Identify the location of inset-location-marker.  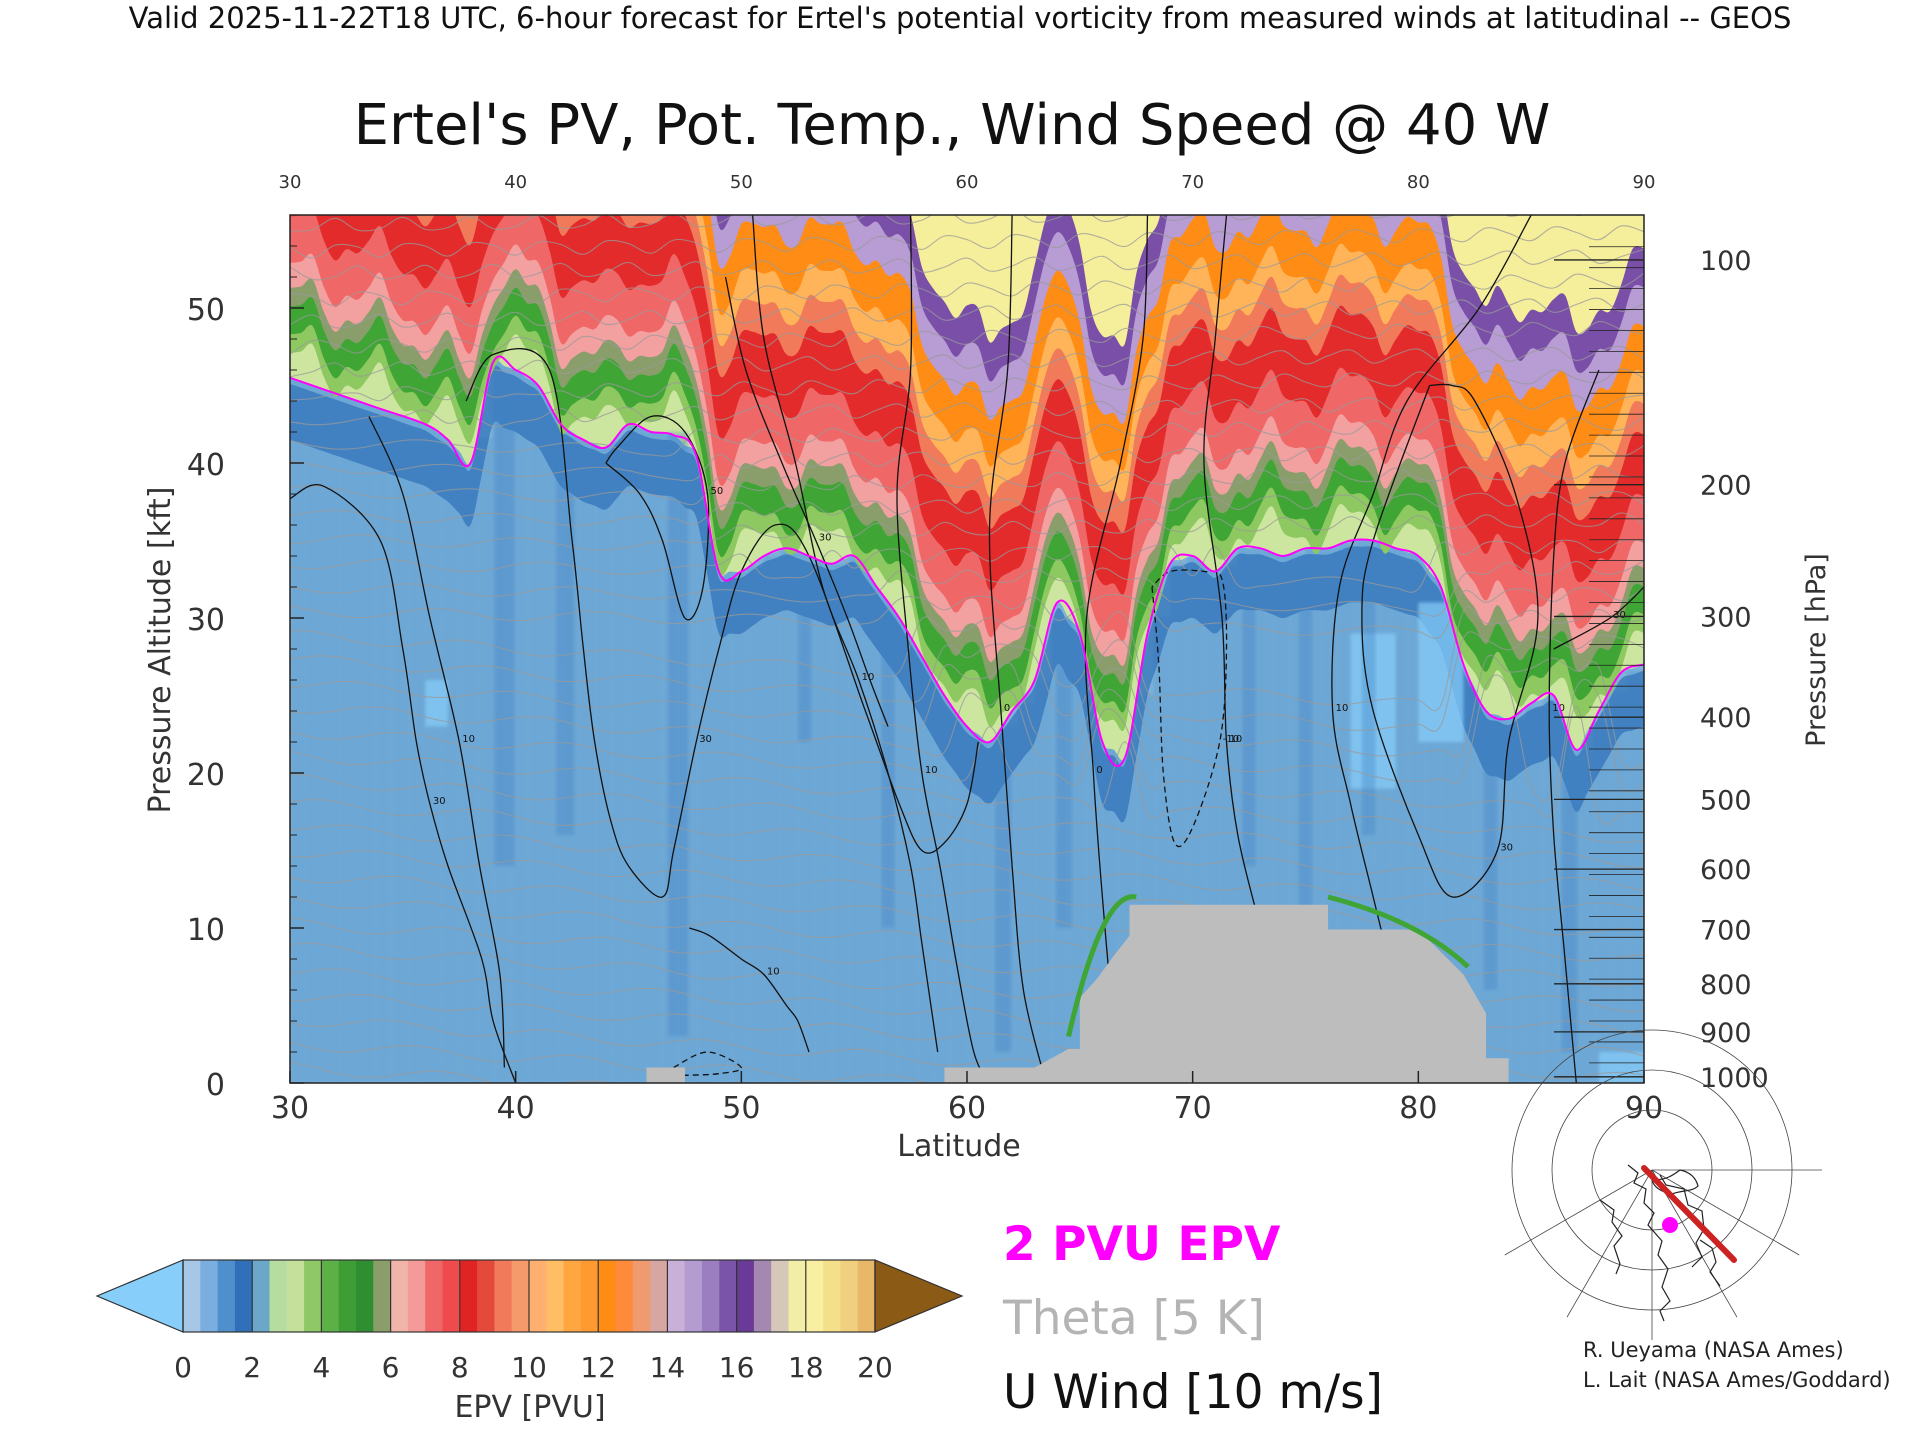
(1670, 1225).